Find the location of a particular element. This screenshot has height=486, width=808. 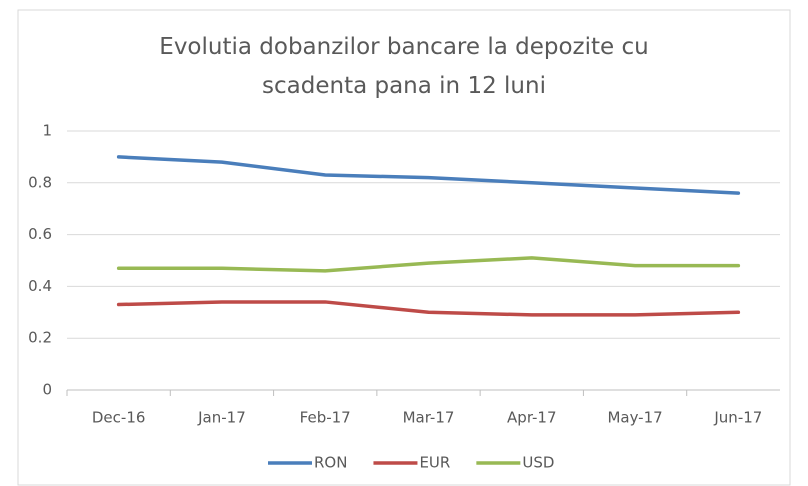

y-tick-label: 0.6 is located at coordinates (40, 234).